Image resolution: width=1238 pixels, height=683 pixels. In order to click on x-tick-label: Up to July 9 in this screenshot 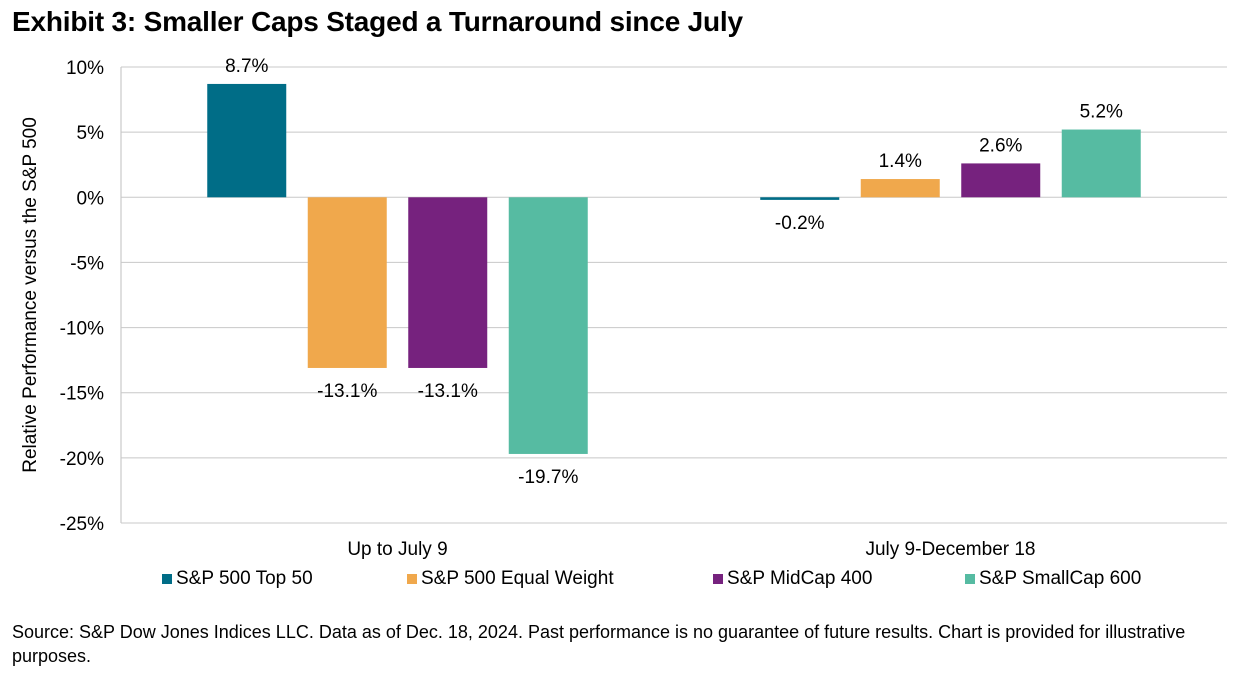, I will do `click(397, 549)`.